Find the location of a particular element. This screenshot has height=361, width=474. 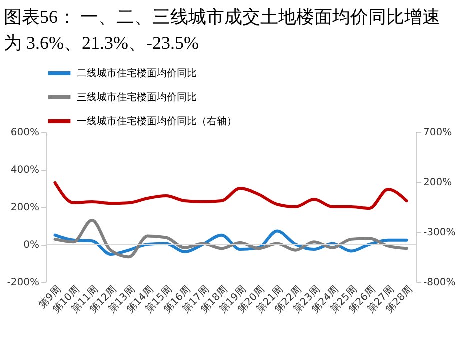

y-tick-label: -200% is located at coordinates (23, 283).